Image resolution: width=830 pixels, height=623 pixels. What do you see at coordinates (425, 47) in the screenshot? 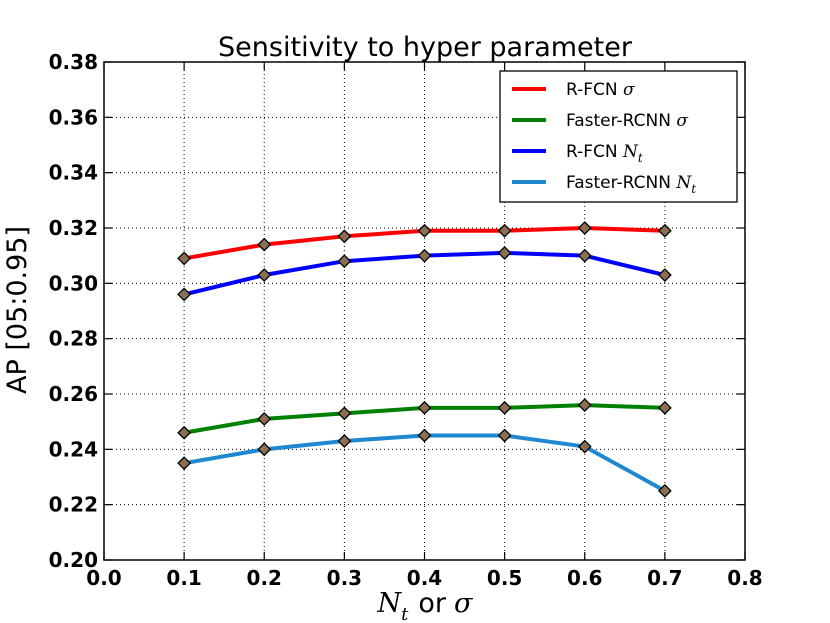
I see `chart-title: Sensitivity to hyper parameter` at bounding box center [425, 47].